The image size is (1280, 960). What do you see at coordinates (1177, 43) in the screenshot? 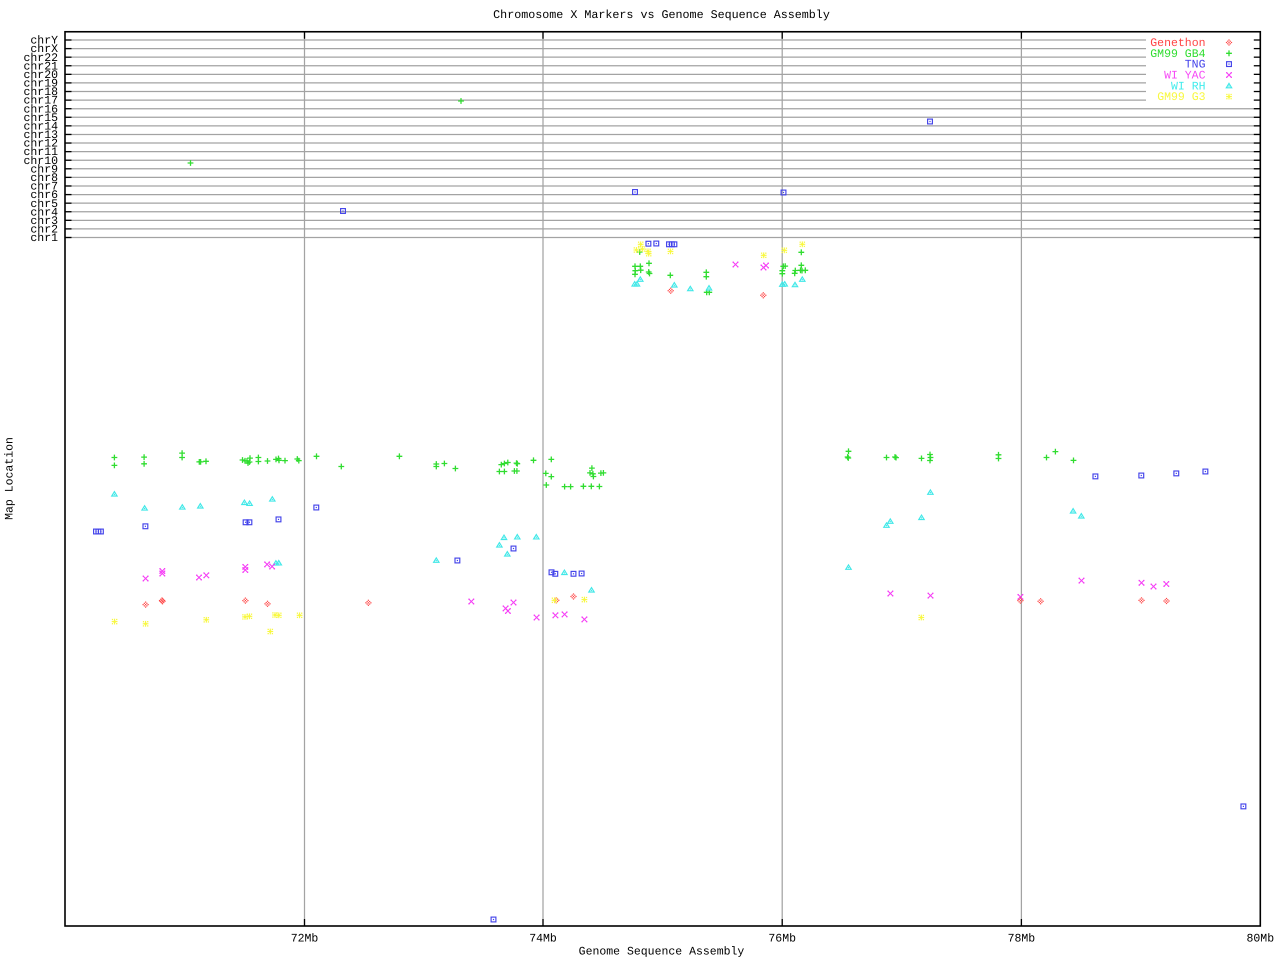
I see `svg-text: Genethon` at bounding box center [1177, 43].